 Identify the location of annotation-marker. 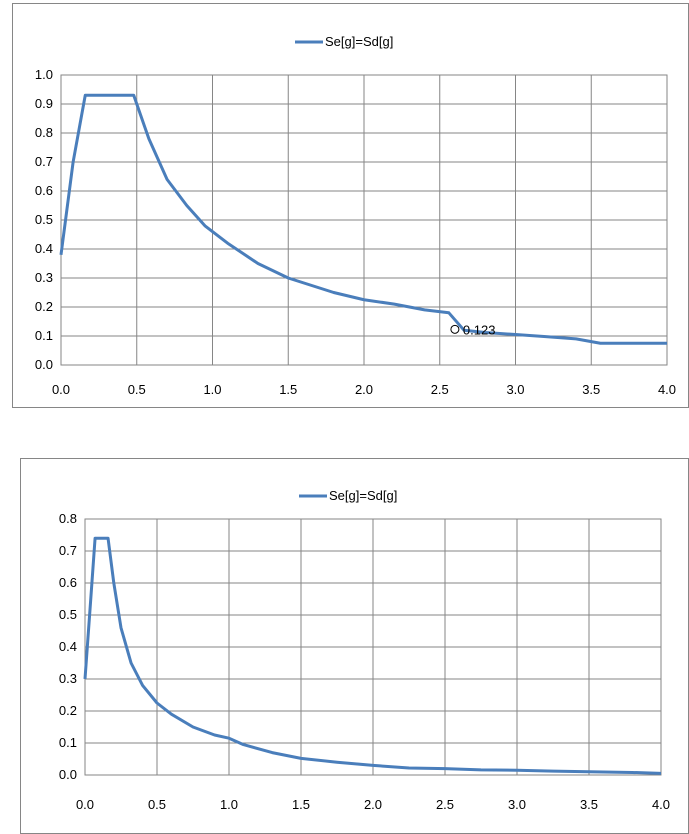
(455, 329).